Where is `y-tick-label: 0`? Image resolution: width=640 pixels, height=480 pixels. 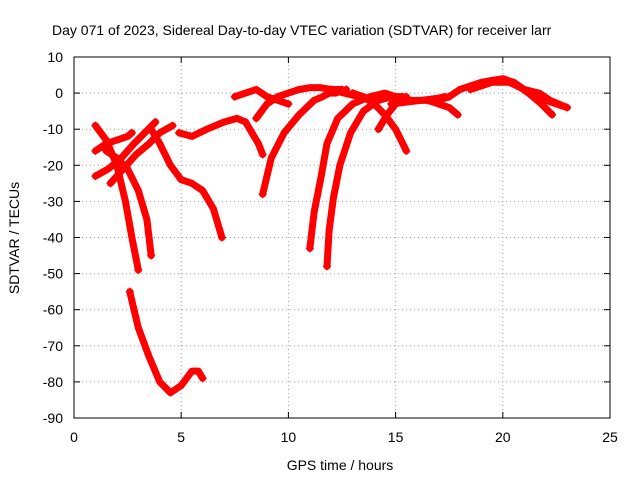 y-tick-label: 0 is located at coordinates (59, 93).